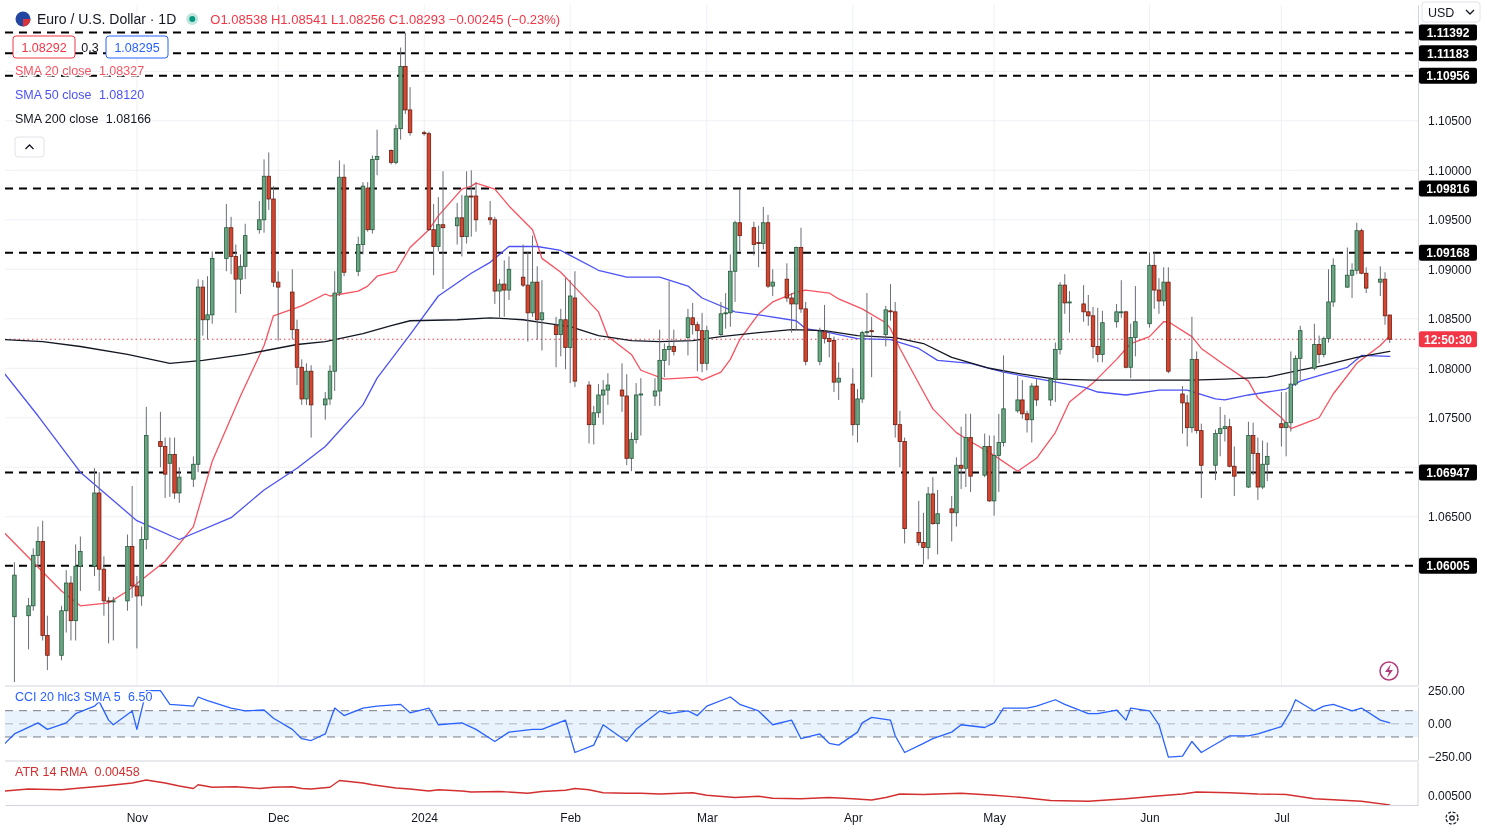 Image resolution: width=1487 pixels, height=834 pixels. What do you see at coordinates (1450, 170) in the screenshot?
I see `y-tick-label: 1.10000` at bounding box center [1450, 170].